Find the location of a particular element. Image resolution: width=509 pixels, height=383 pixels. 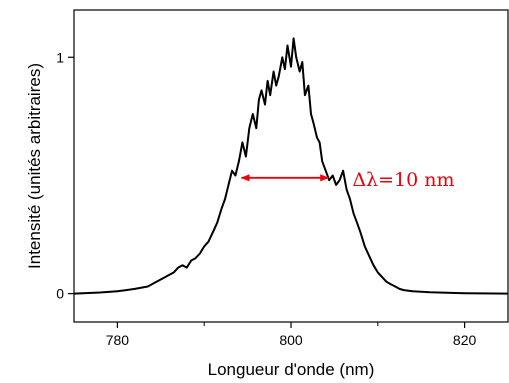

x-tick-label: 820 is located at coordinates (465, 340).